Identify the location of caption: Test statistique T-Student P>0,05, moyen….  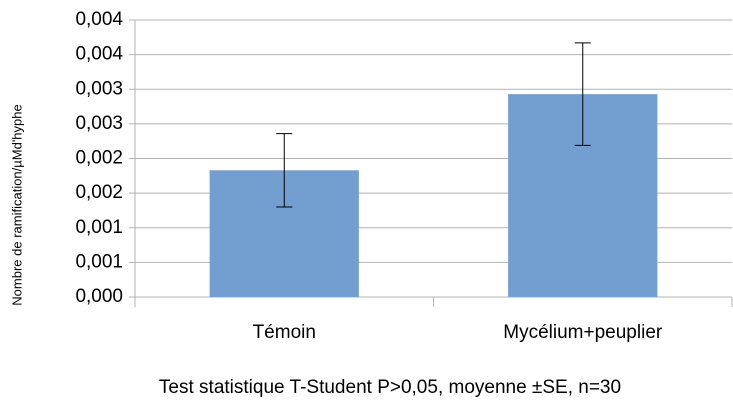
(390, 387).